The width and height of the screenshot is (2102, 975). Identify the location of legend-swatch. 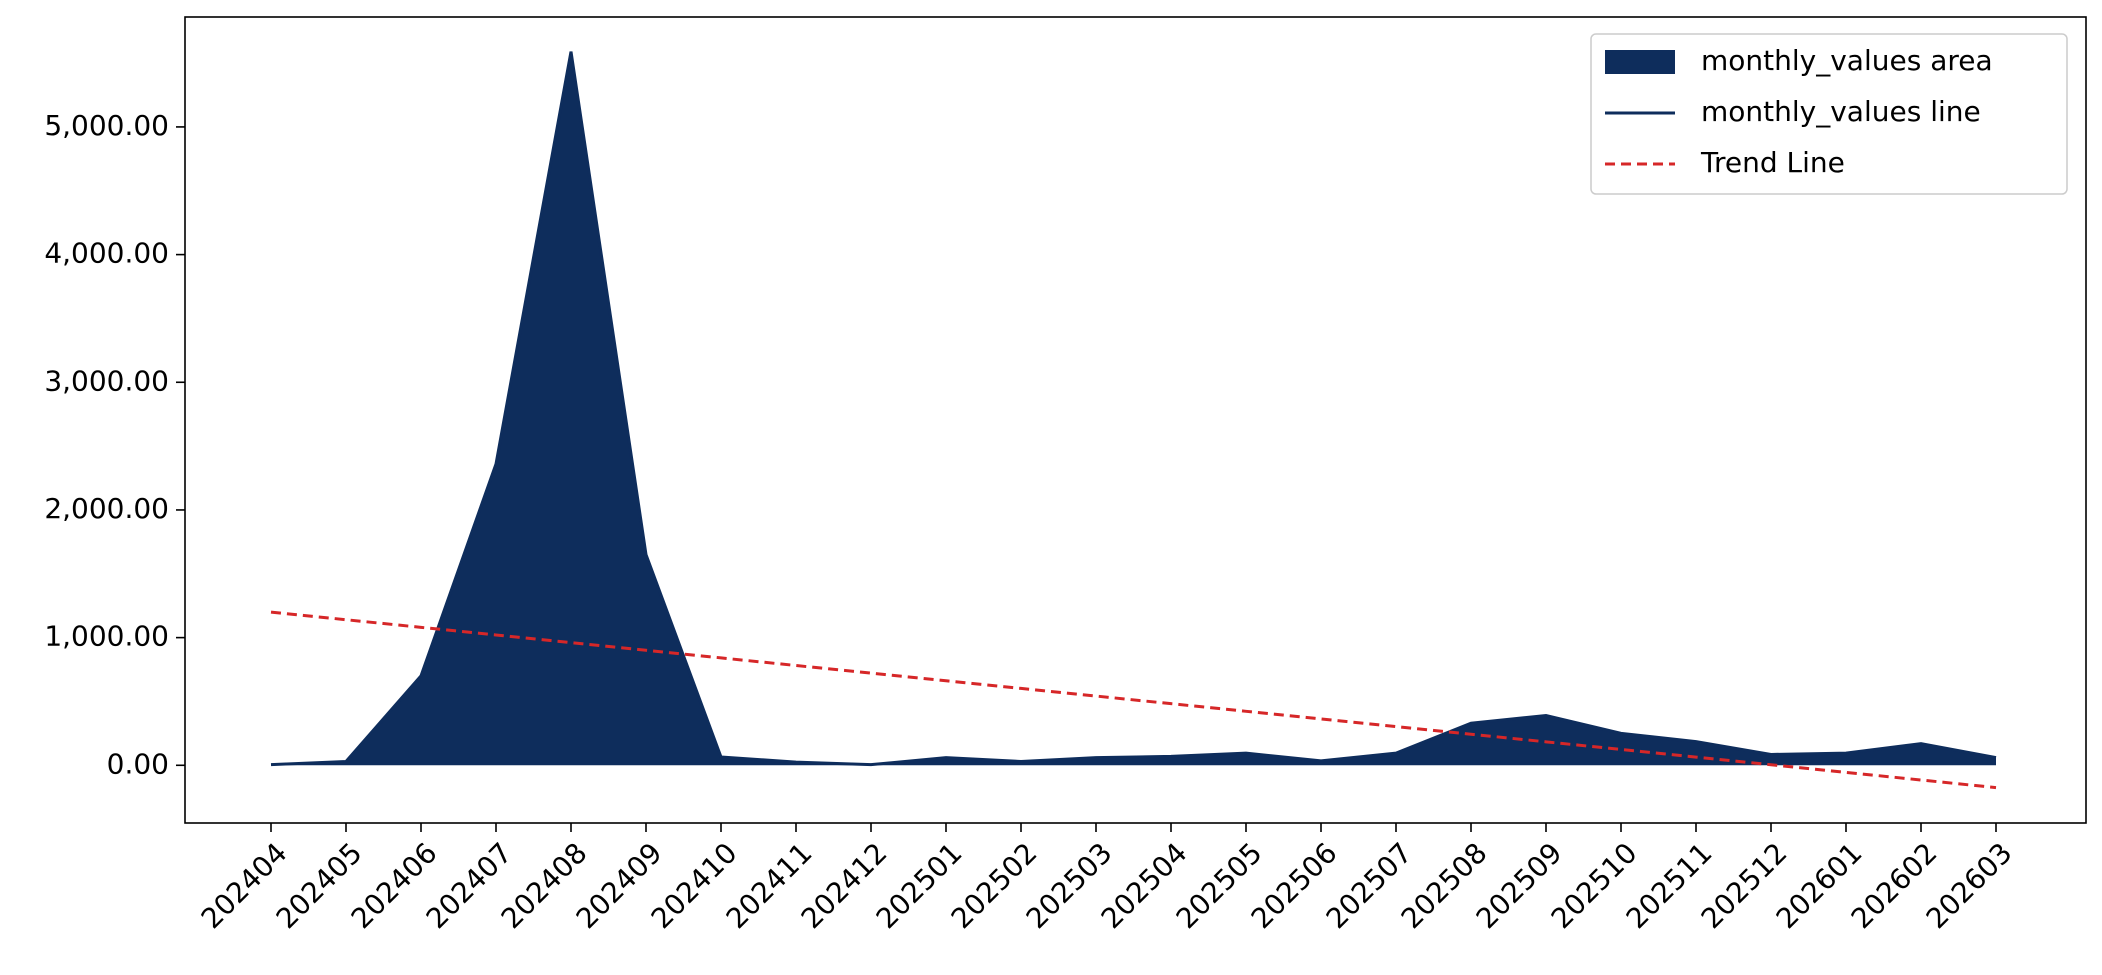
(1640, 62).